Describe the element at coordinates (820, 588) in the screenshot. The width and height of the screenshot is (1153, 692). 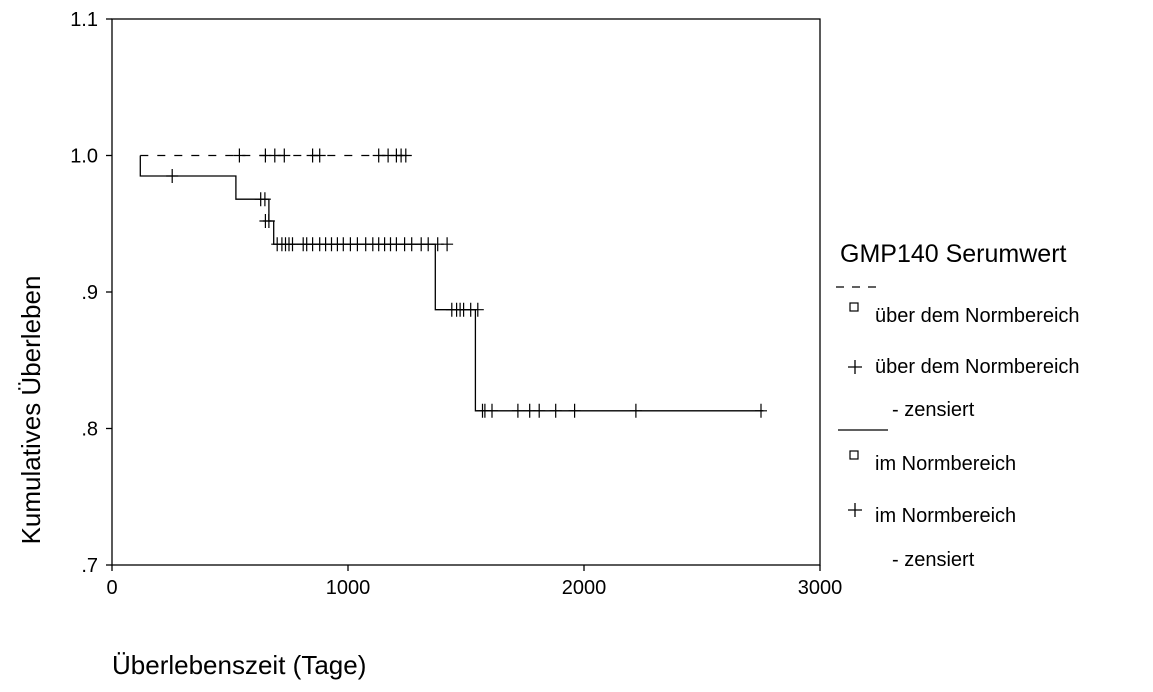
I see `x-tick-label: 3000` at that location.